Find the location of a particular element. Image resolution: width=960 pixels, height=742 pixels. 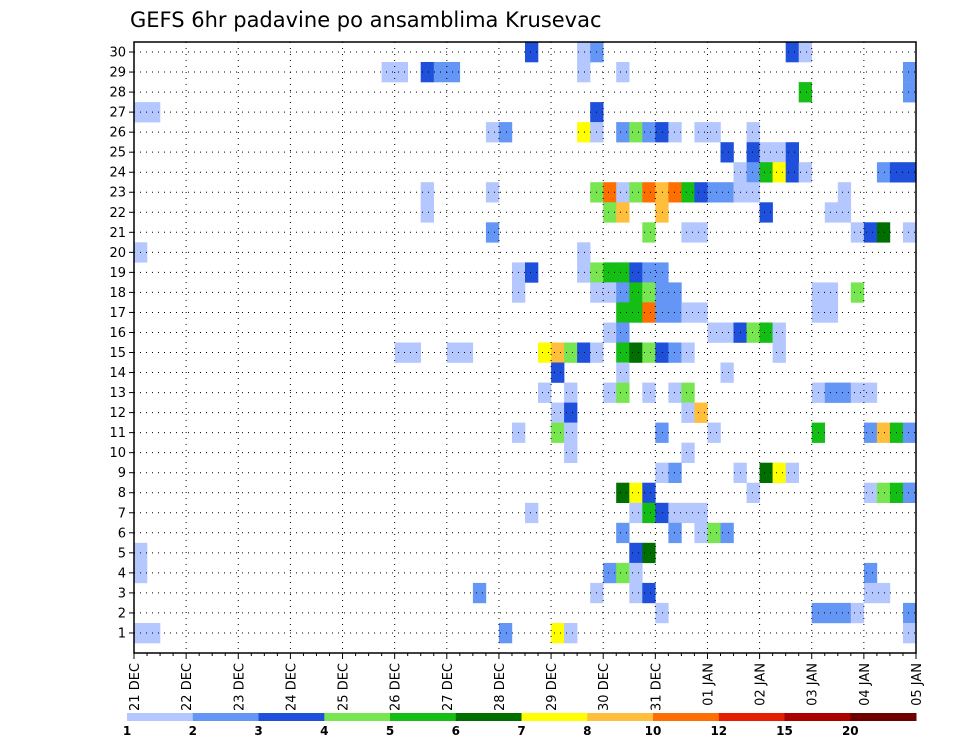

ytick-label-18: 18 is located at coordinates (117, 293).